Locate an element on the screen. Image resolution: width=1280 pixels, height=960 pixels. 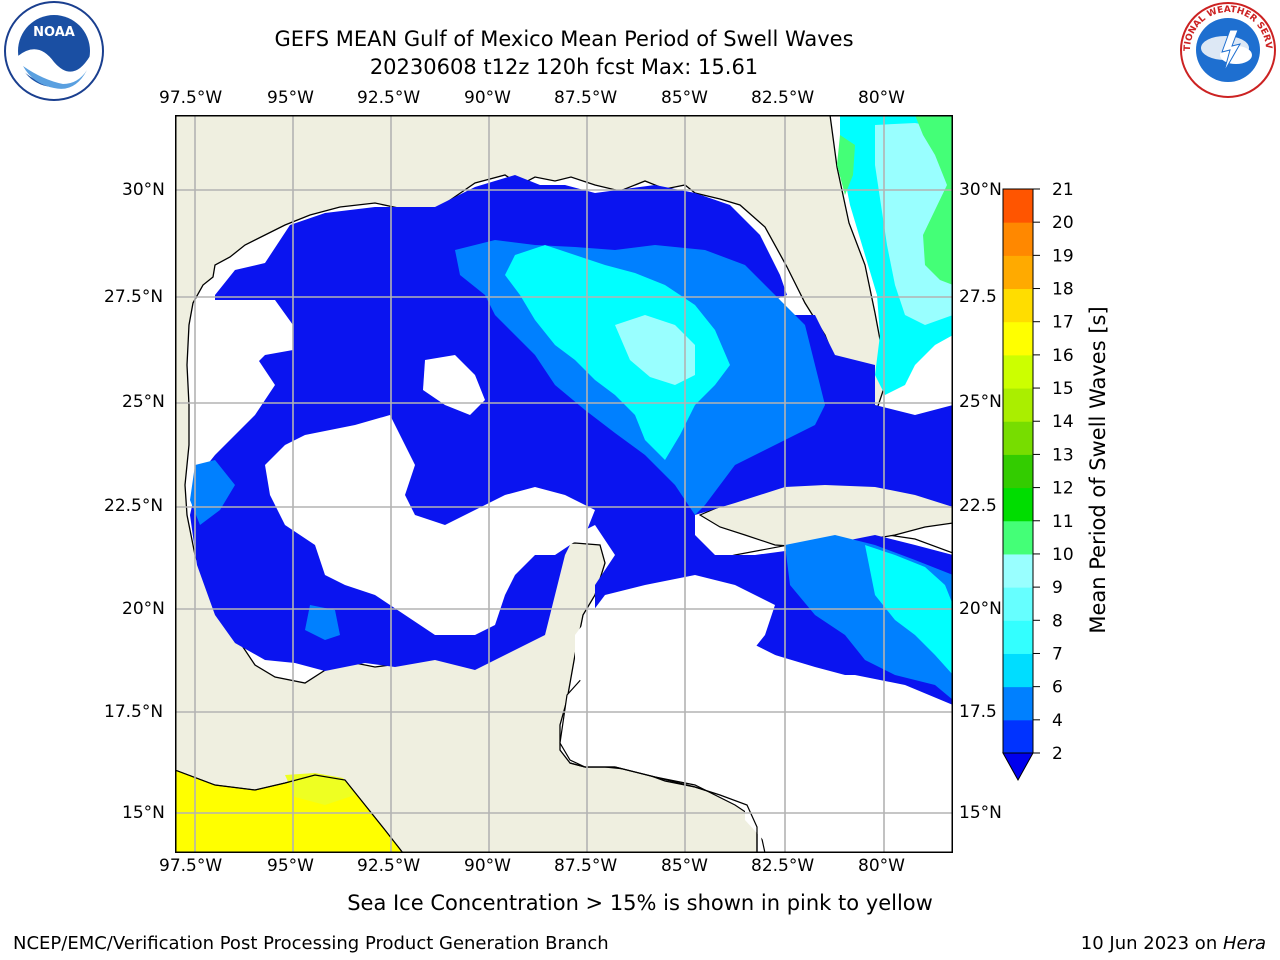
lat-label-right: 25°N is located at coordinates (980, 402).